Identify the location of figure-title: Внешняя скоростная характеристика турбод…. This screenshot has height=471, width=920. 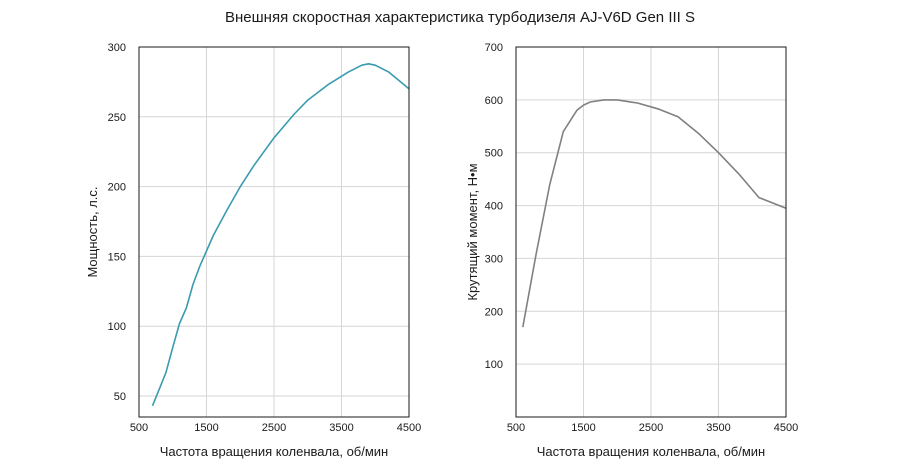
(460, 17).